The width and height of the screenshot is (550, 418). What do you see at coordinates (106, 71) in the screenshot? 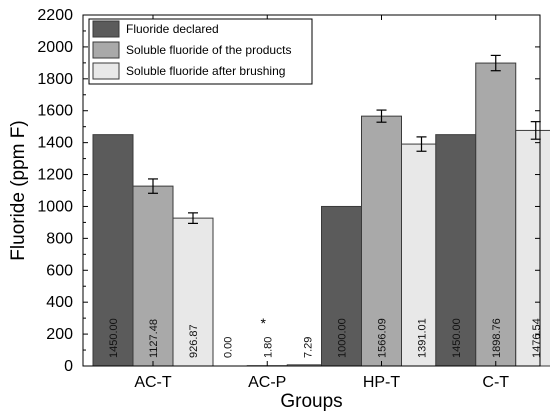
I see `legend-swatch-soluble-fluoride-after-brushing` at bounding box center [106, 71].